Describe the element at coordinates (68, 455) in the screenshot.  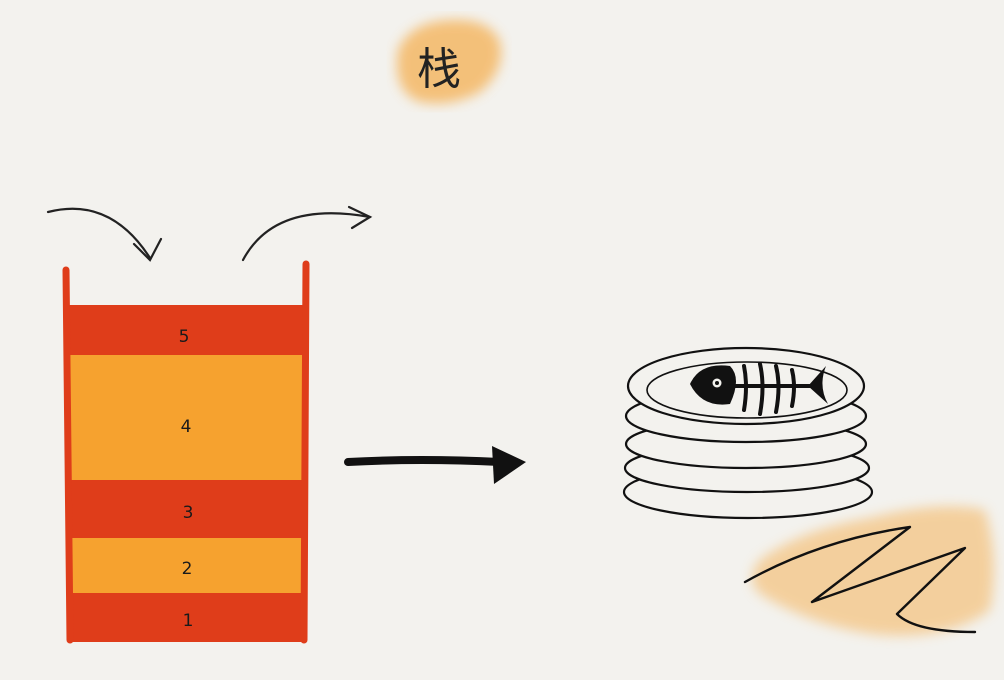
I see `stack-left-wall` at that location.